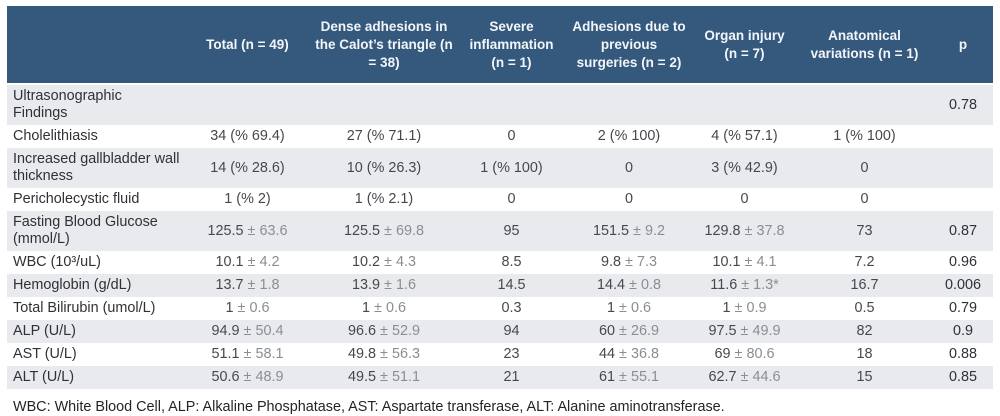 Image resolution: width=1000 pixels, height=416 pixels. Describe the element at coordinates (384, 230) in the screenshot. I see `value-cell: 125.5 ± 69.8` at that location.